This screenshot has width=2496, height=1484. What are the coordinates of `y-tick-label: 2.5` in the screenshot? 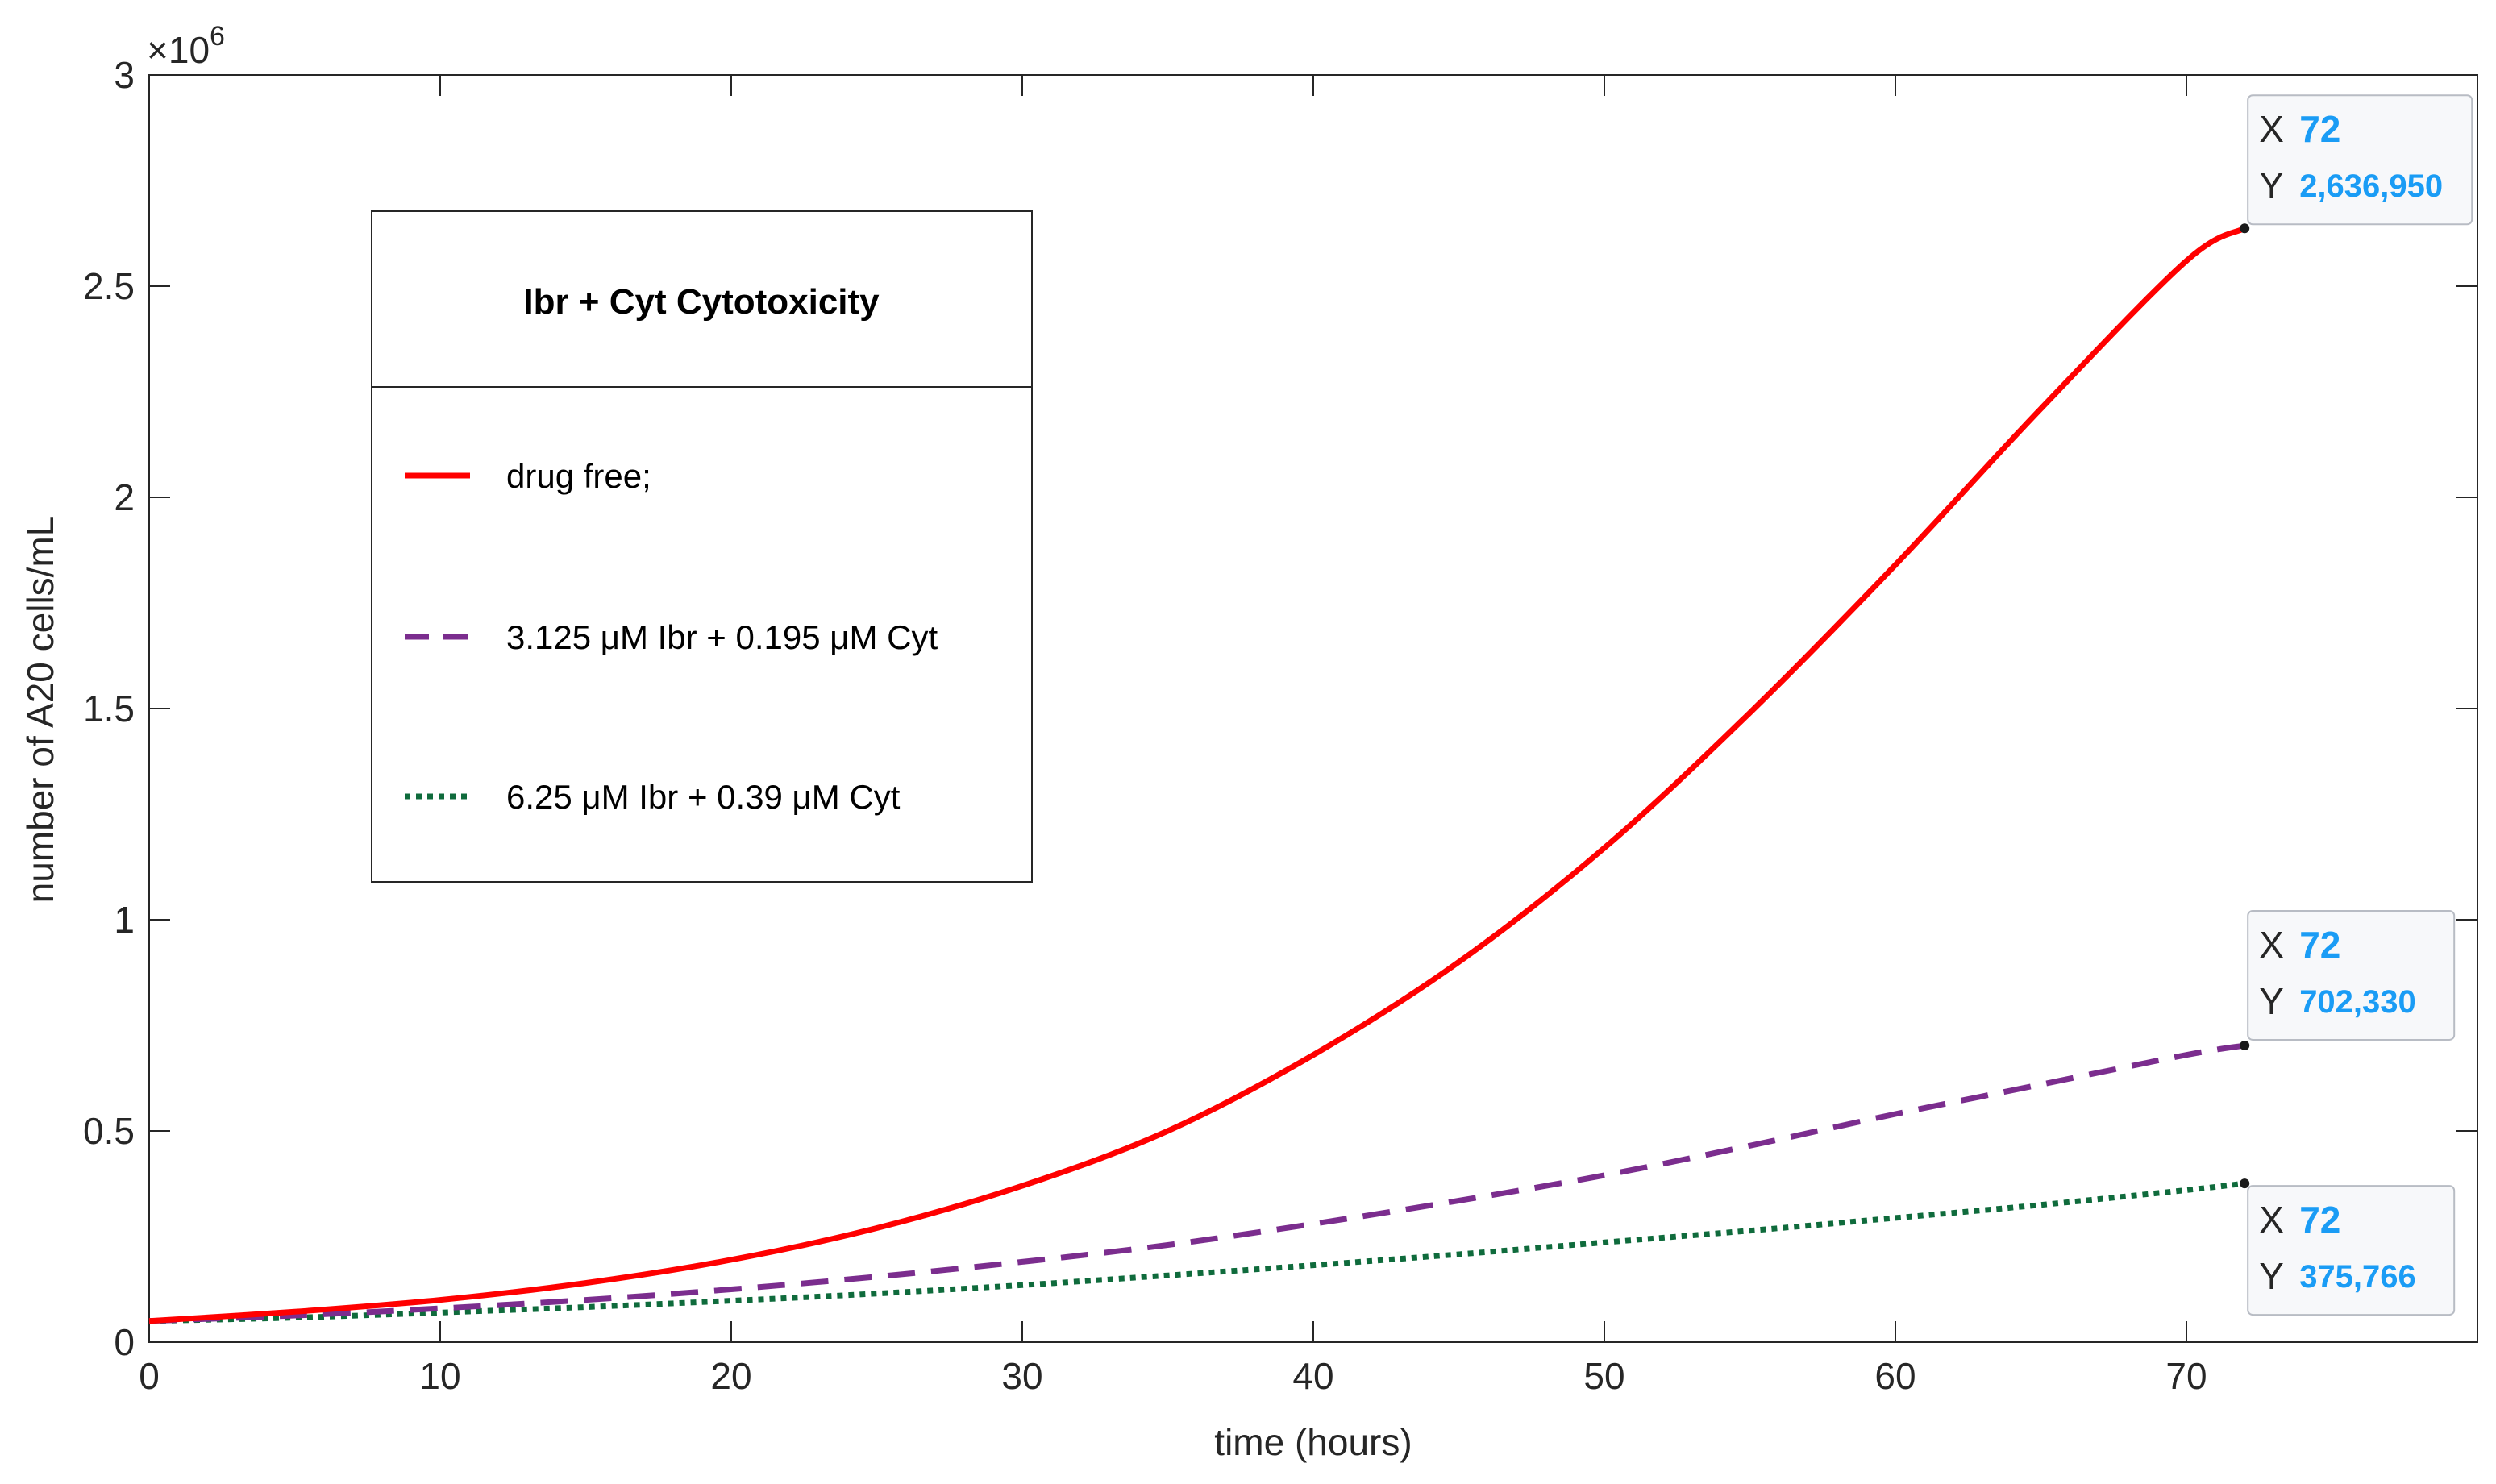 It's located at (109, 286).